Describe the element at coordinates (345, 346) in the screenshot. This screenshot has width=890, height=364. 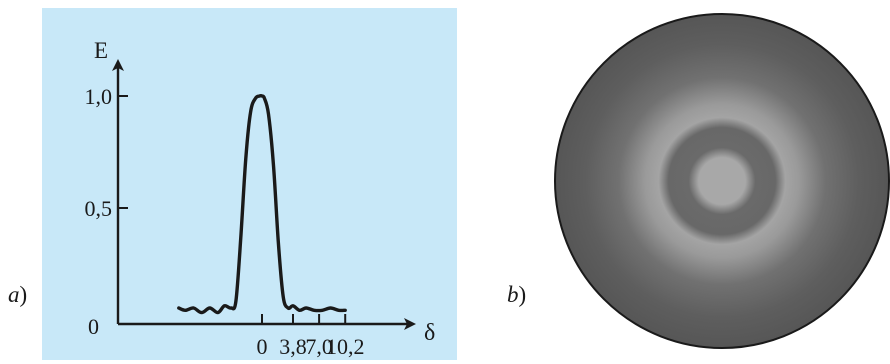
I see `x-tick-label: 10,2` at that location.